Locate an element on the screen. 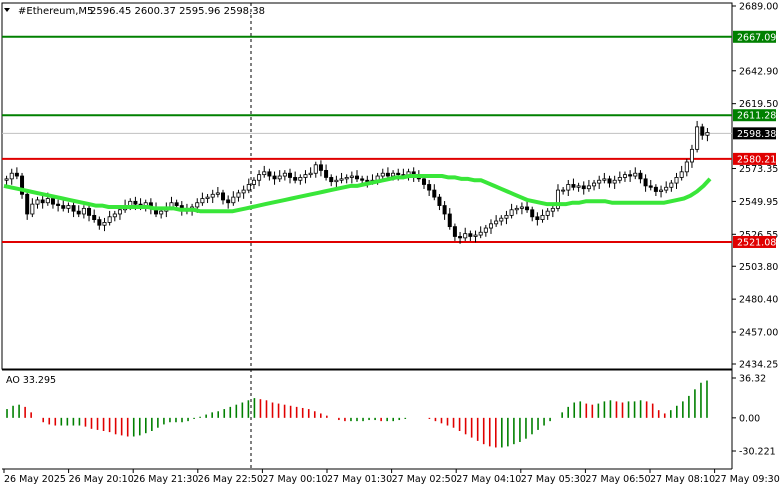 The height and width of the screenshot is (489, 781). ohlc-readout: 2596.45 2600.37 2595.96 2598.38 is located at coordinates (177, 11).